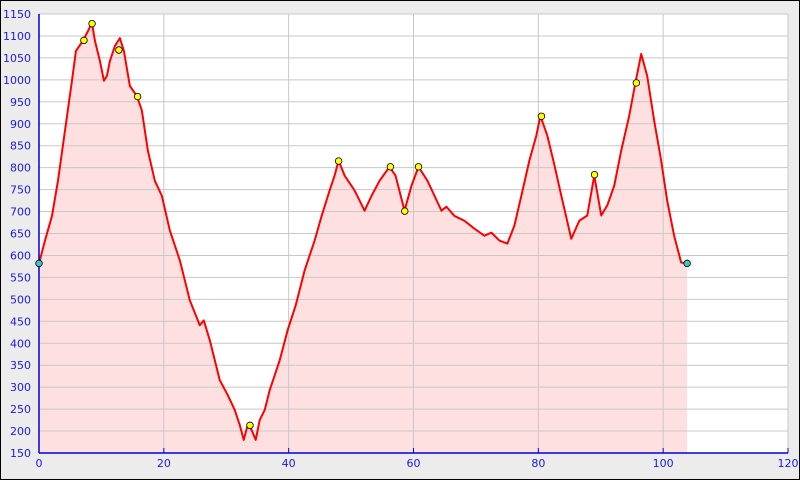 This screenshot has width=800, height=480. I want to click on x-tick-label: 60, so click(414, 463).